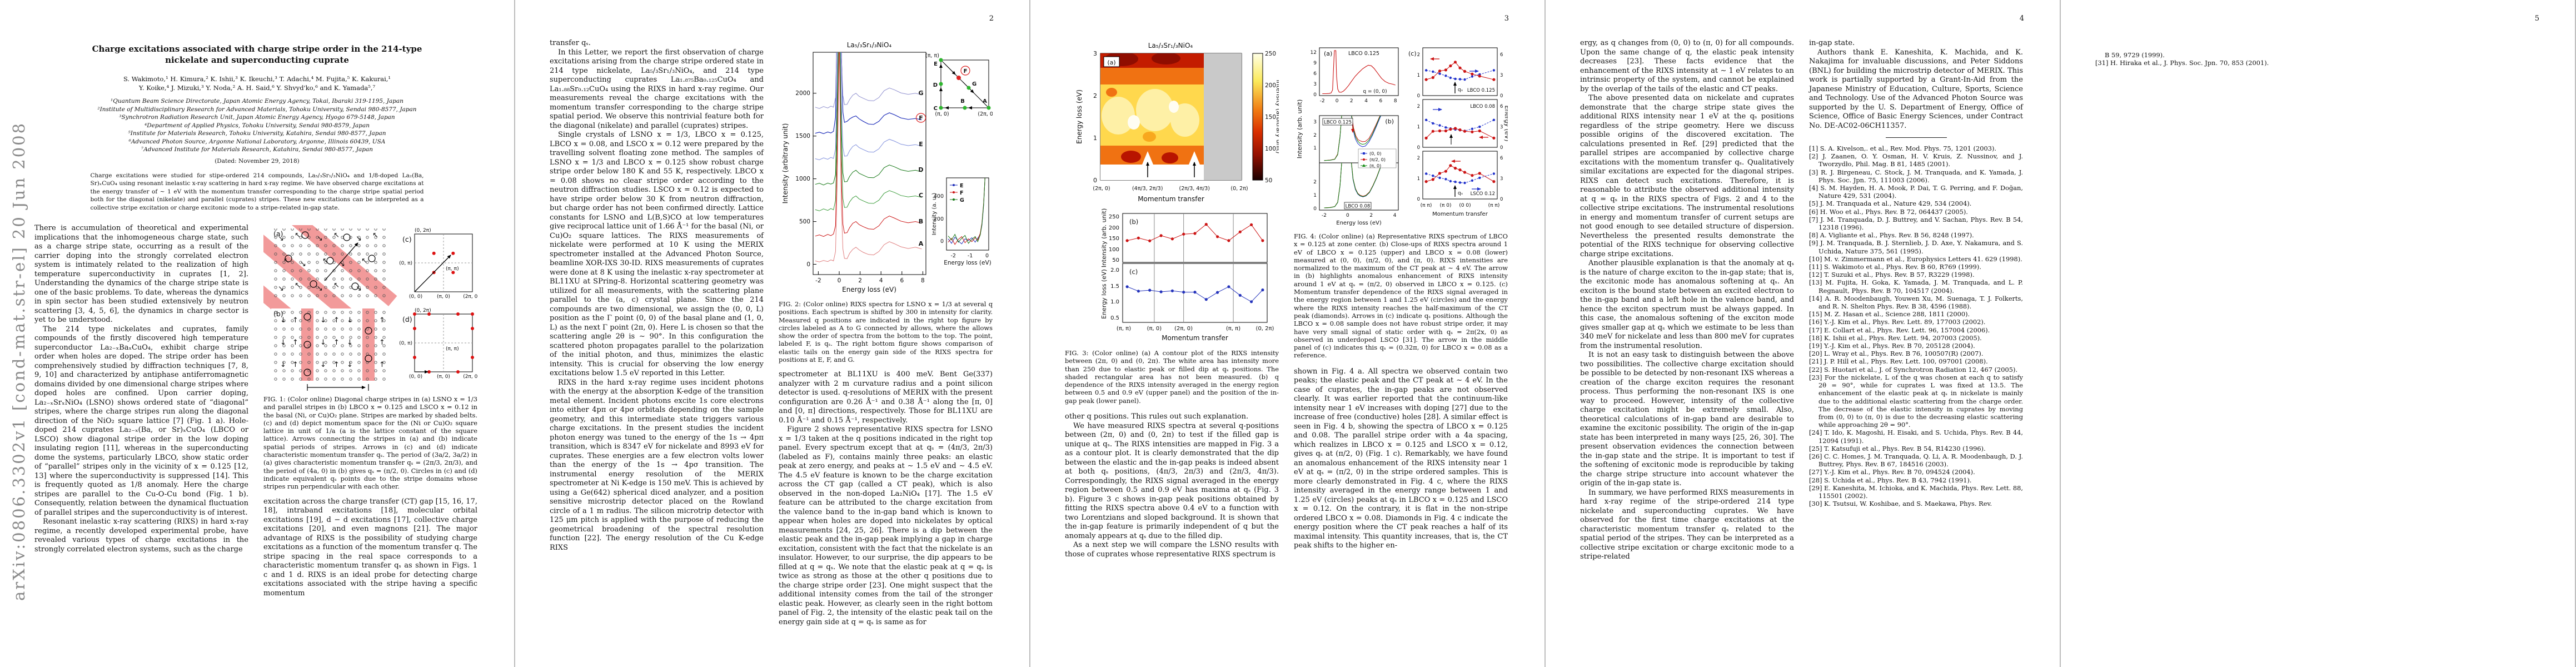 This screenshot has height=667, width=2576. Describe the element at coordinates (1460, 205) in the screenshot. I see `fig4c-x-ticks: (π π) (π 0) (0 0) (π π)` at that location.